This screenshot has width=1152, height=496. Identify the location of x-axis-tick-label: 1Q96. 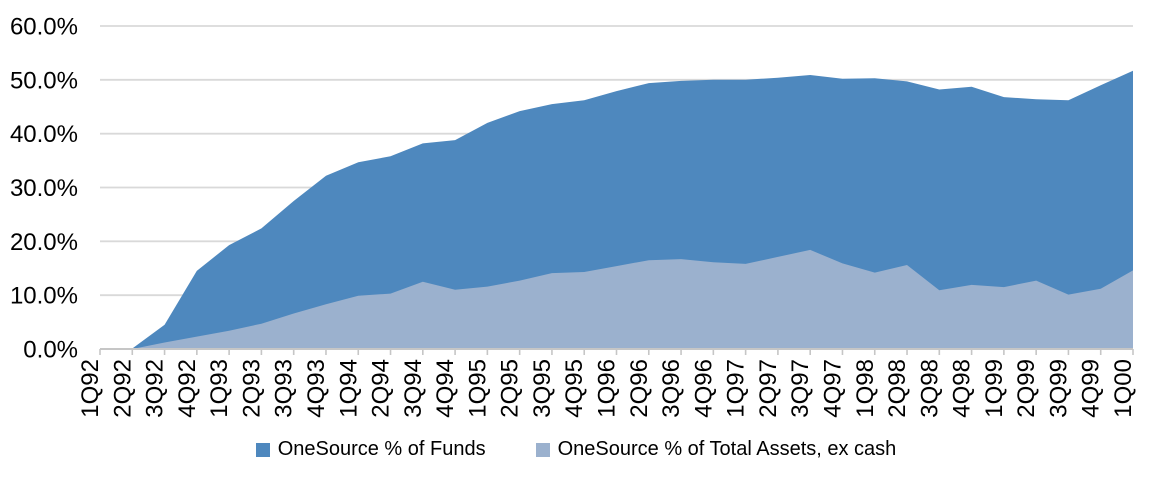
(607, 388).